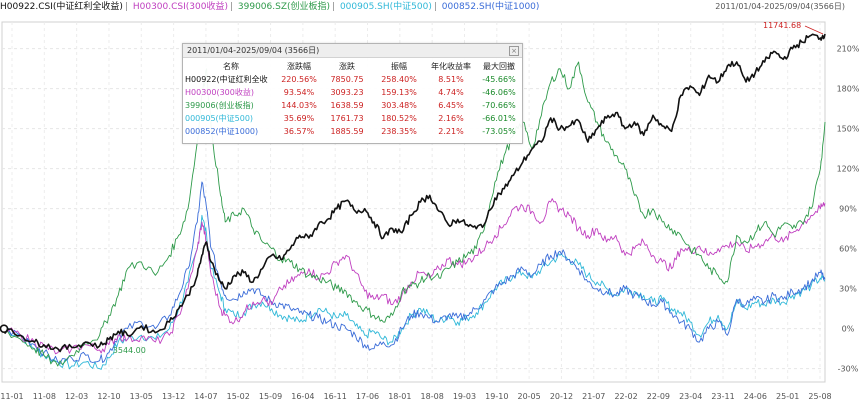 This screenshot has height=407, width=865. Describe the element at coordinates (270, 396) in the screenshot. I see `x-tick-label: 15-09` at that location.